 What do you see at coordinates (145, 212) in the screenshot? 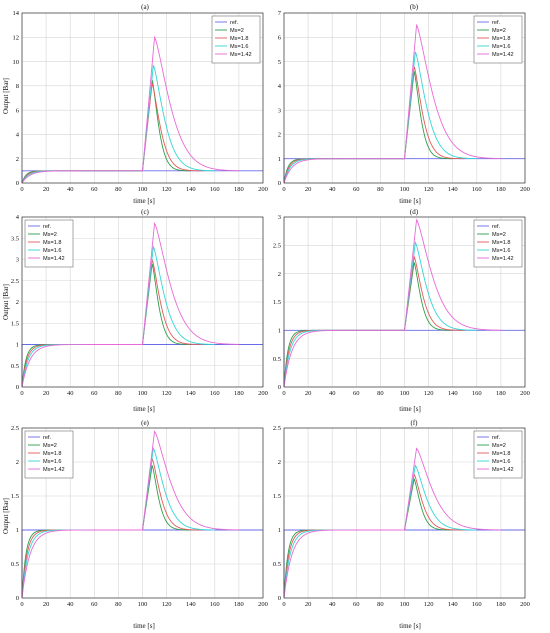
I see `panel-label: (c)` at bounding box center [145, 212].